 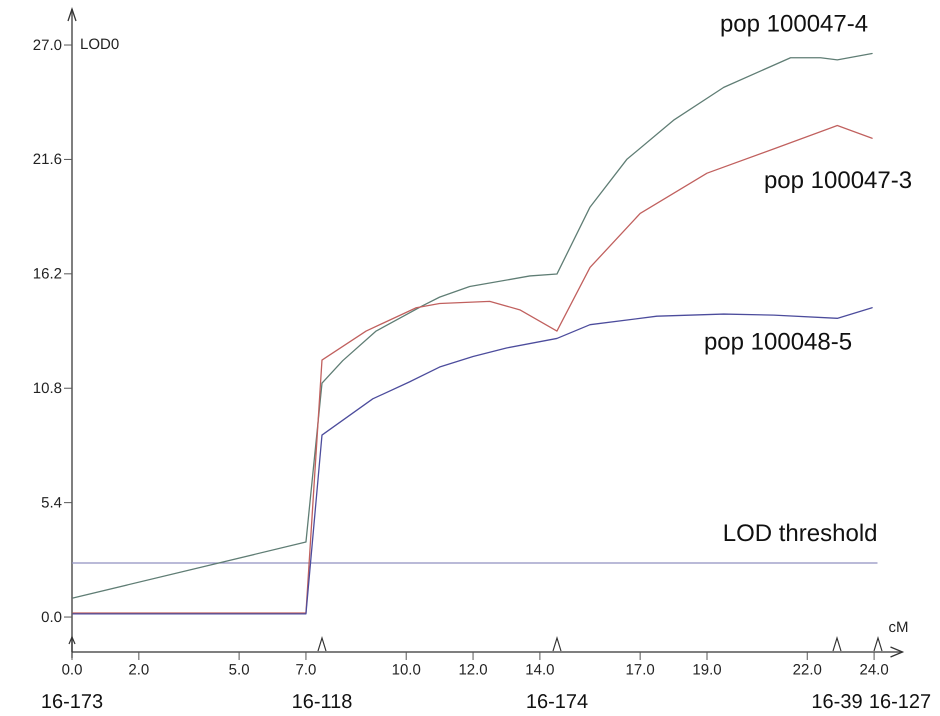 I want to click on y-tick-label: 0.0, so click(x=51, y=617).